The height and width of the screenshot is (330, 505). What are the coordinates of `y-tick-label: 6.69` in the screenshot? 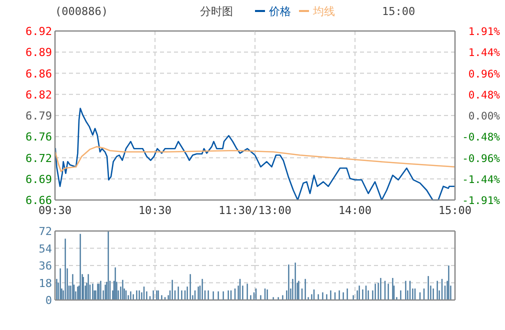 It's located at (39, 179).